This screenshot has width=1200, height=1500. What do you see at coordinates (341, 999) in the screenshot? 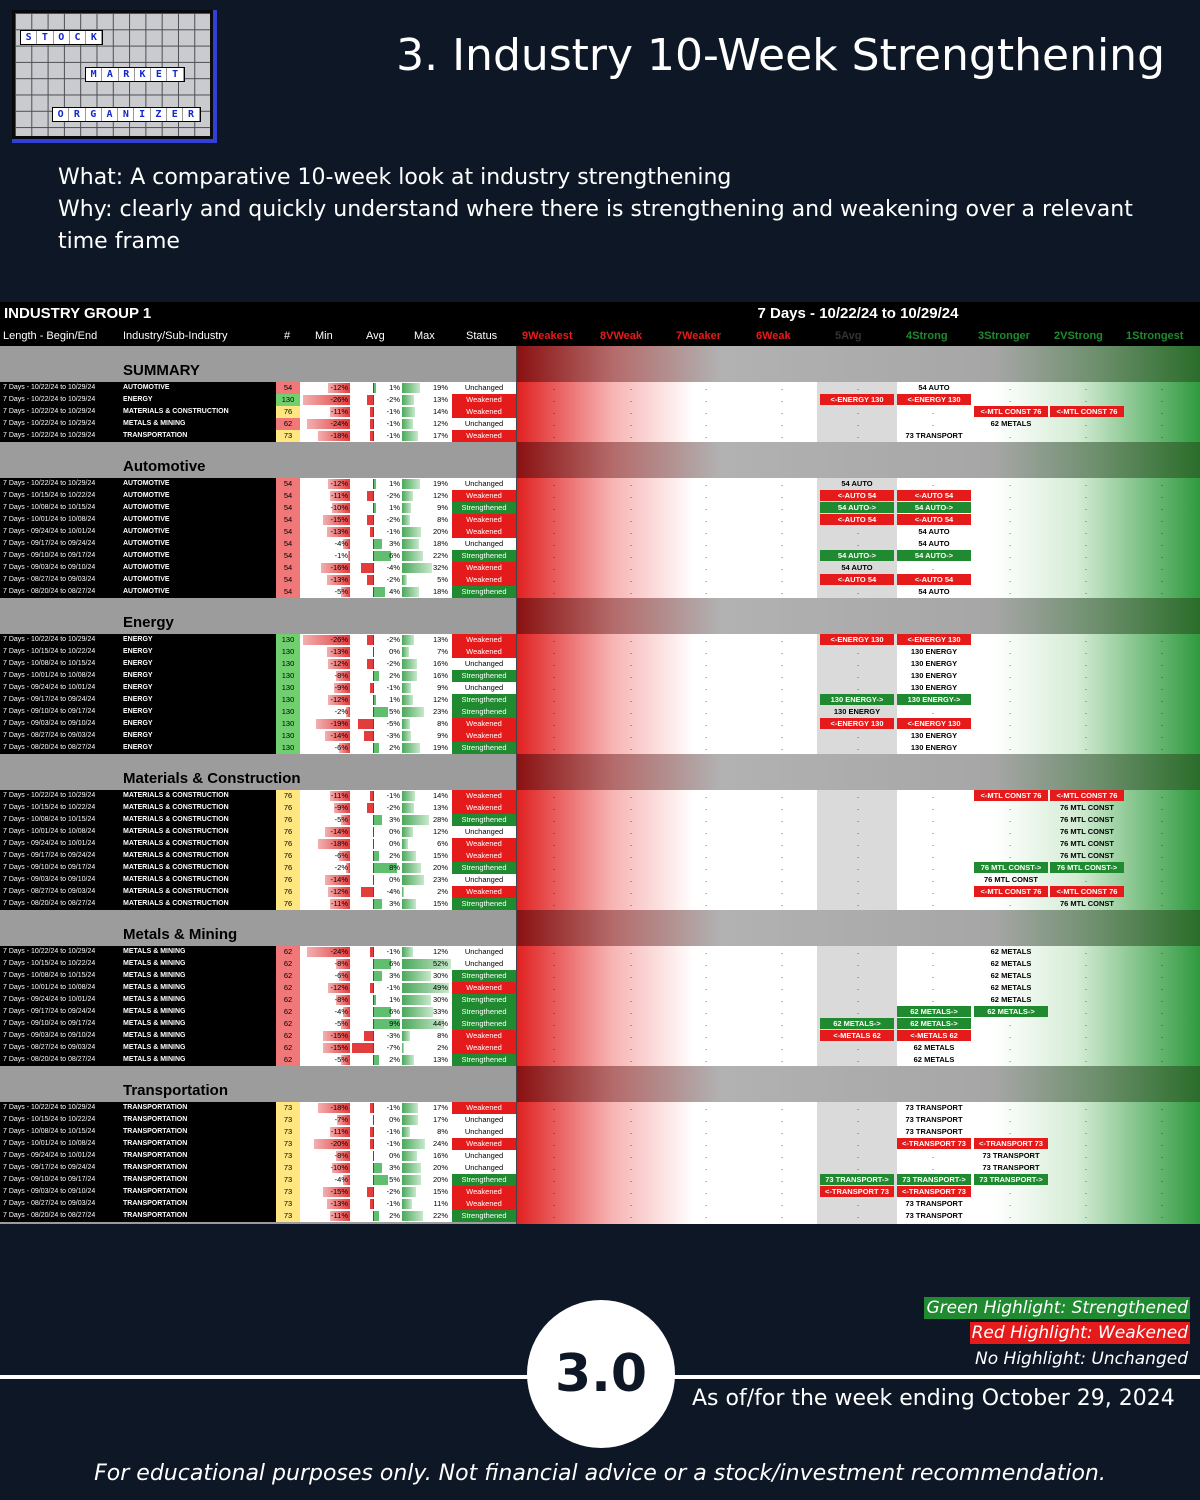
I see `row-min: -8%` at bounding box center [341, 999].